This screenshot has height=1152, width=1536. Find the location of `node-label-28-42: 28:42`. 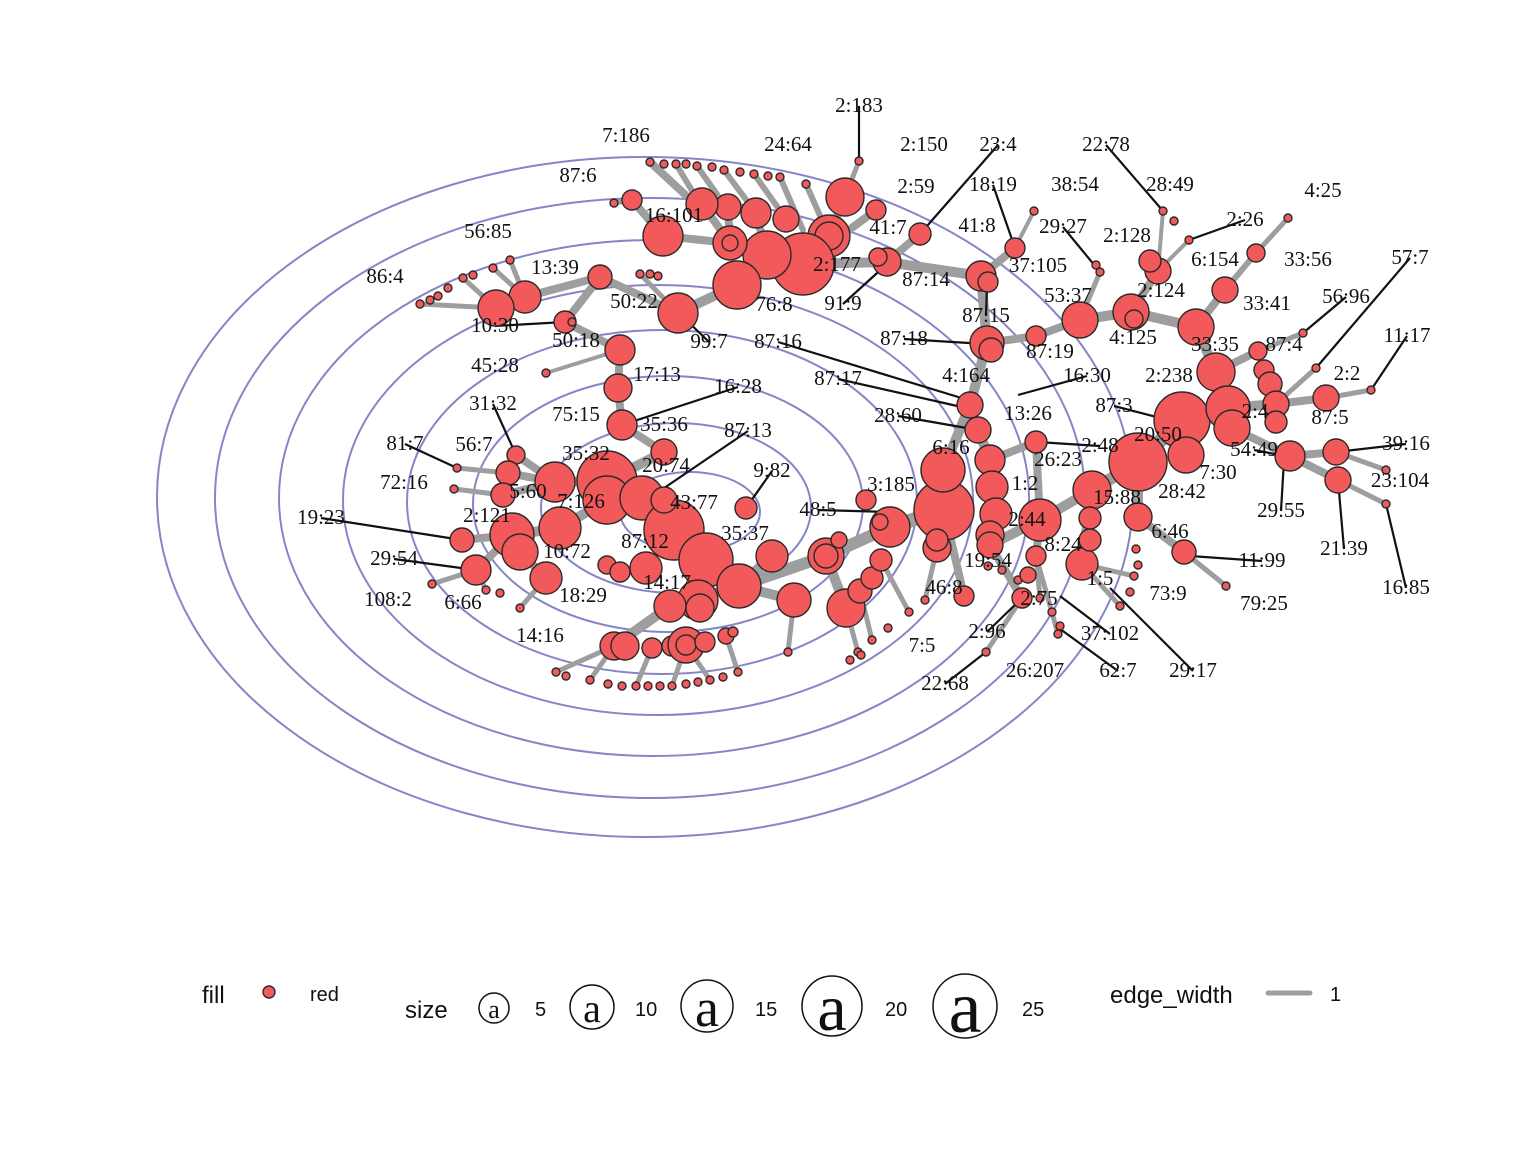

node-label-28-42: 28:42 is located at coordinates (1182, 491).